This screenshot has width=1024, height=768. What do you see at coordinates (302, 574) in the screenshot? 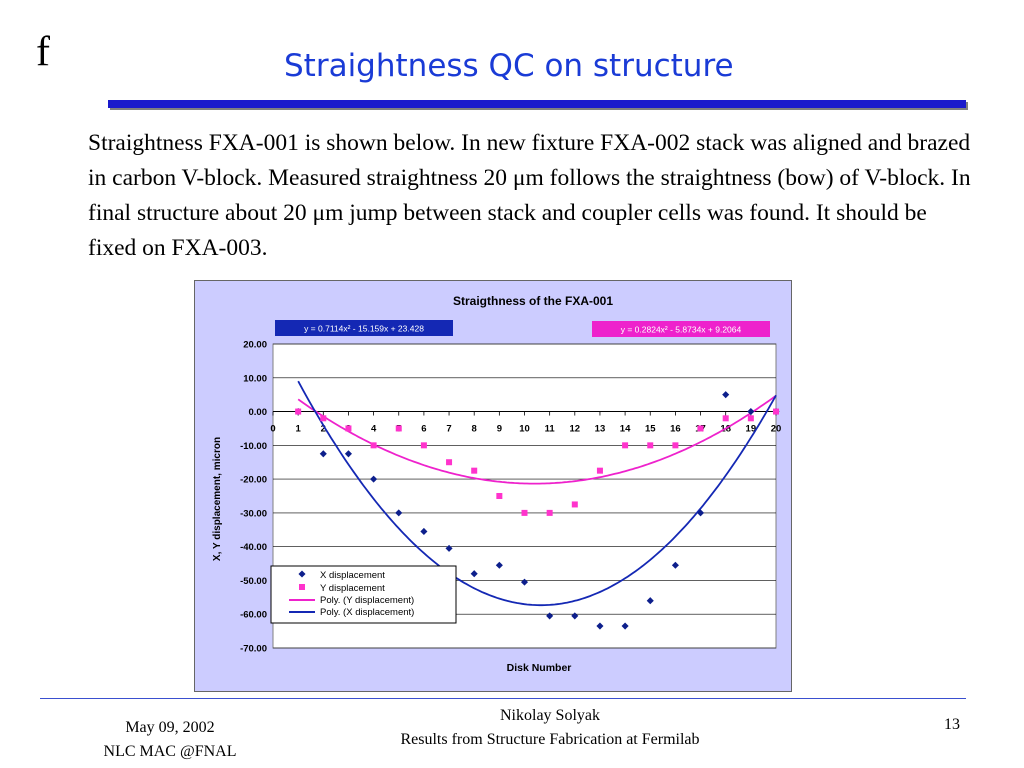
I see `legend-x-marker` at bounding box center [302, 574].